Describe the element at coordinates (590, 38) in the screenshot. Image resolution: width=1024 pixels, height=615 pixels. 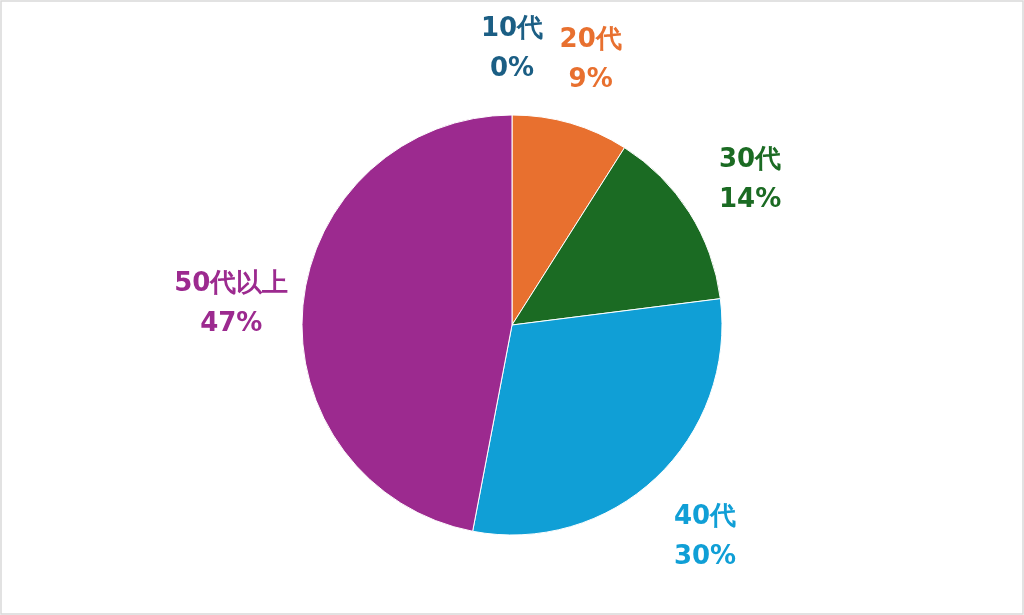
I see `slice-label: 20代` at that location.